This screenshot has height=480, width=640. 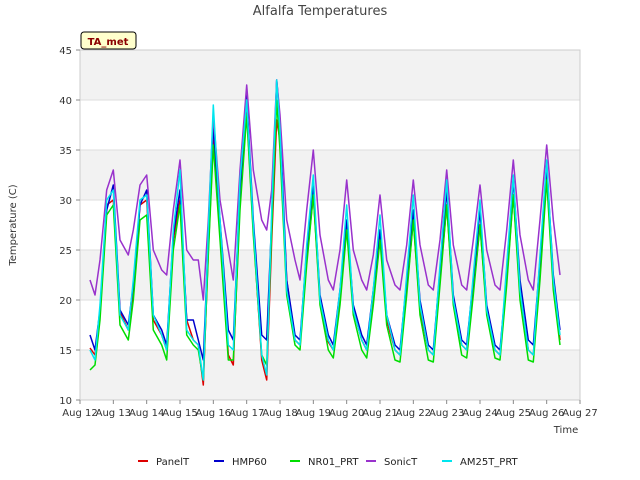 I want to click on x-tick-label: Aug 13, so click(x=113, y=413).